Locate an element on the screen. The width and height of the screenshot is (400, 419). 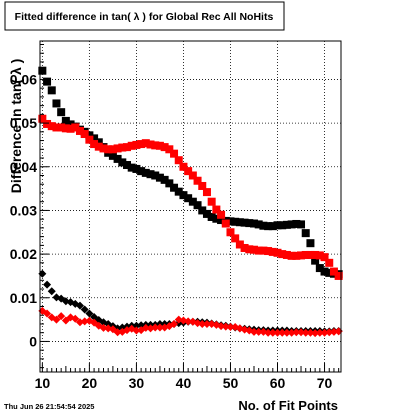
y-axis-label: Difference in tan( λ ) is located at coordinates (16, 126).